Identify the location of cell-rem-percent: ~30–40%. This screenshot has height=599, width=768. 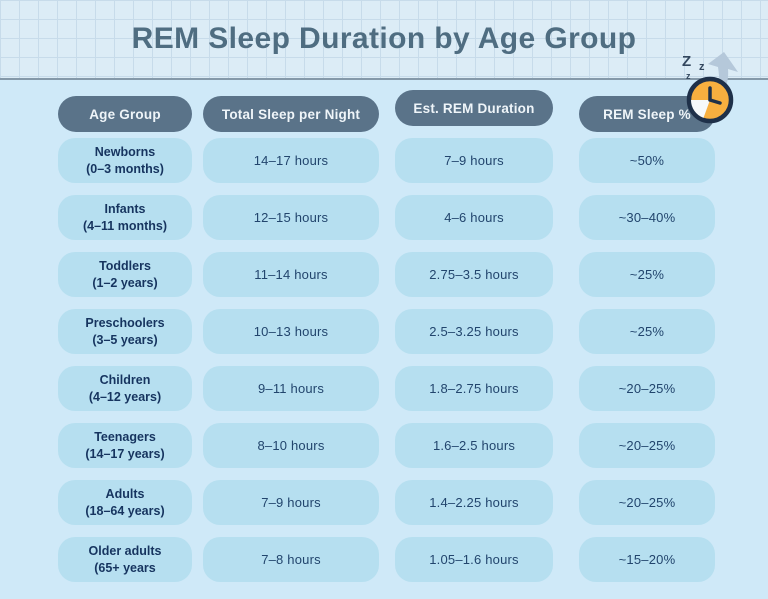
(647, 217).